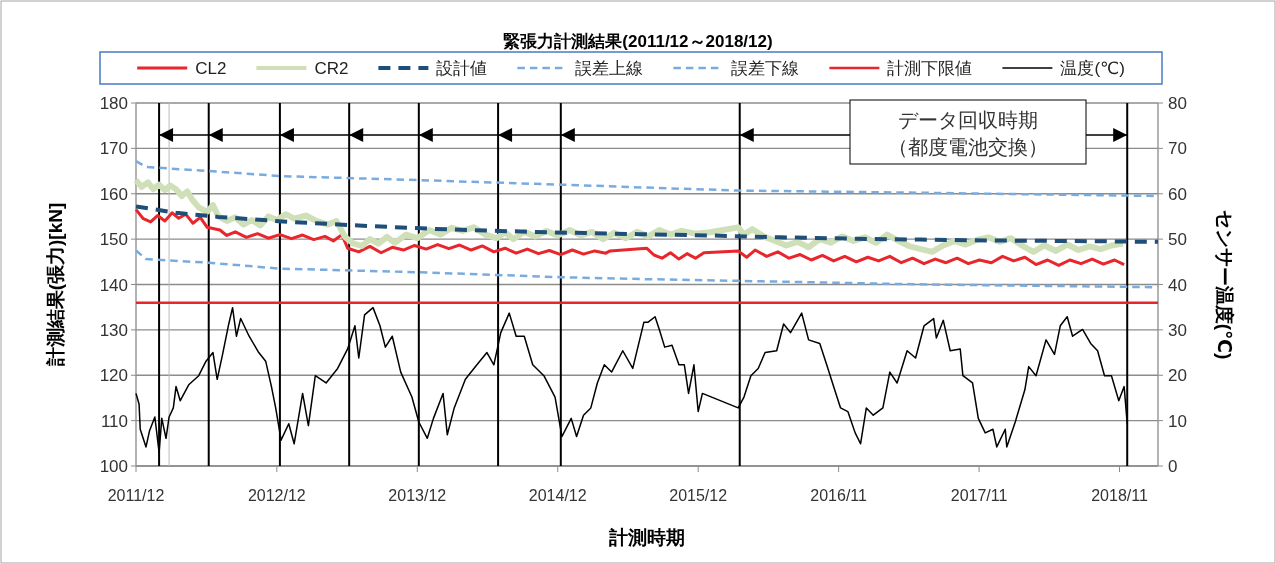 The image size is (1276, 564). I want to click on x-tick-label: 2018/11, so click(1119, 495).